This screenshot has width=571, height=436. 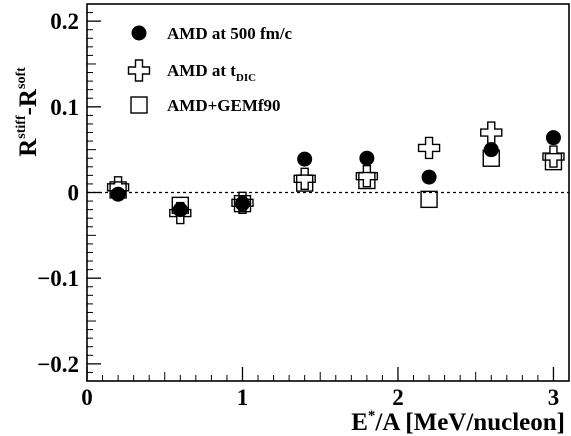 What do you see at coordinates (398, 397) in the screenshot?
I see `x-tick-label: 2` at bounding box center [398, 397].